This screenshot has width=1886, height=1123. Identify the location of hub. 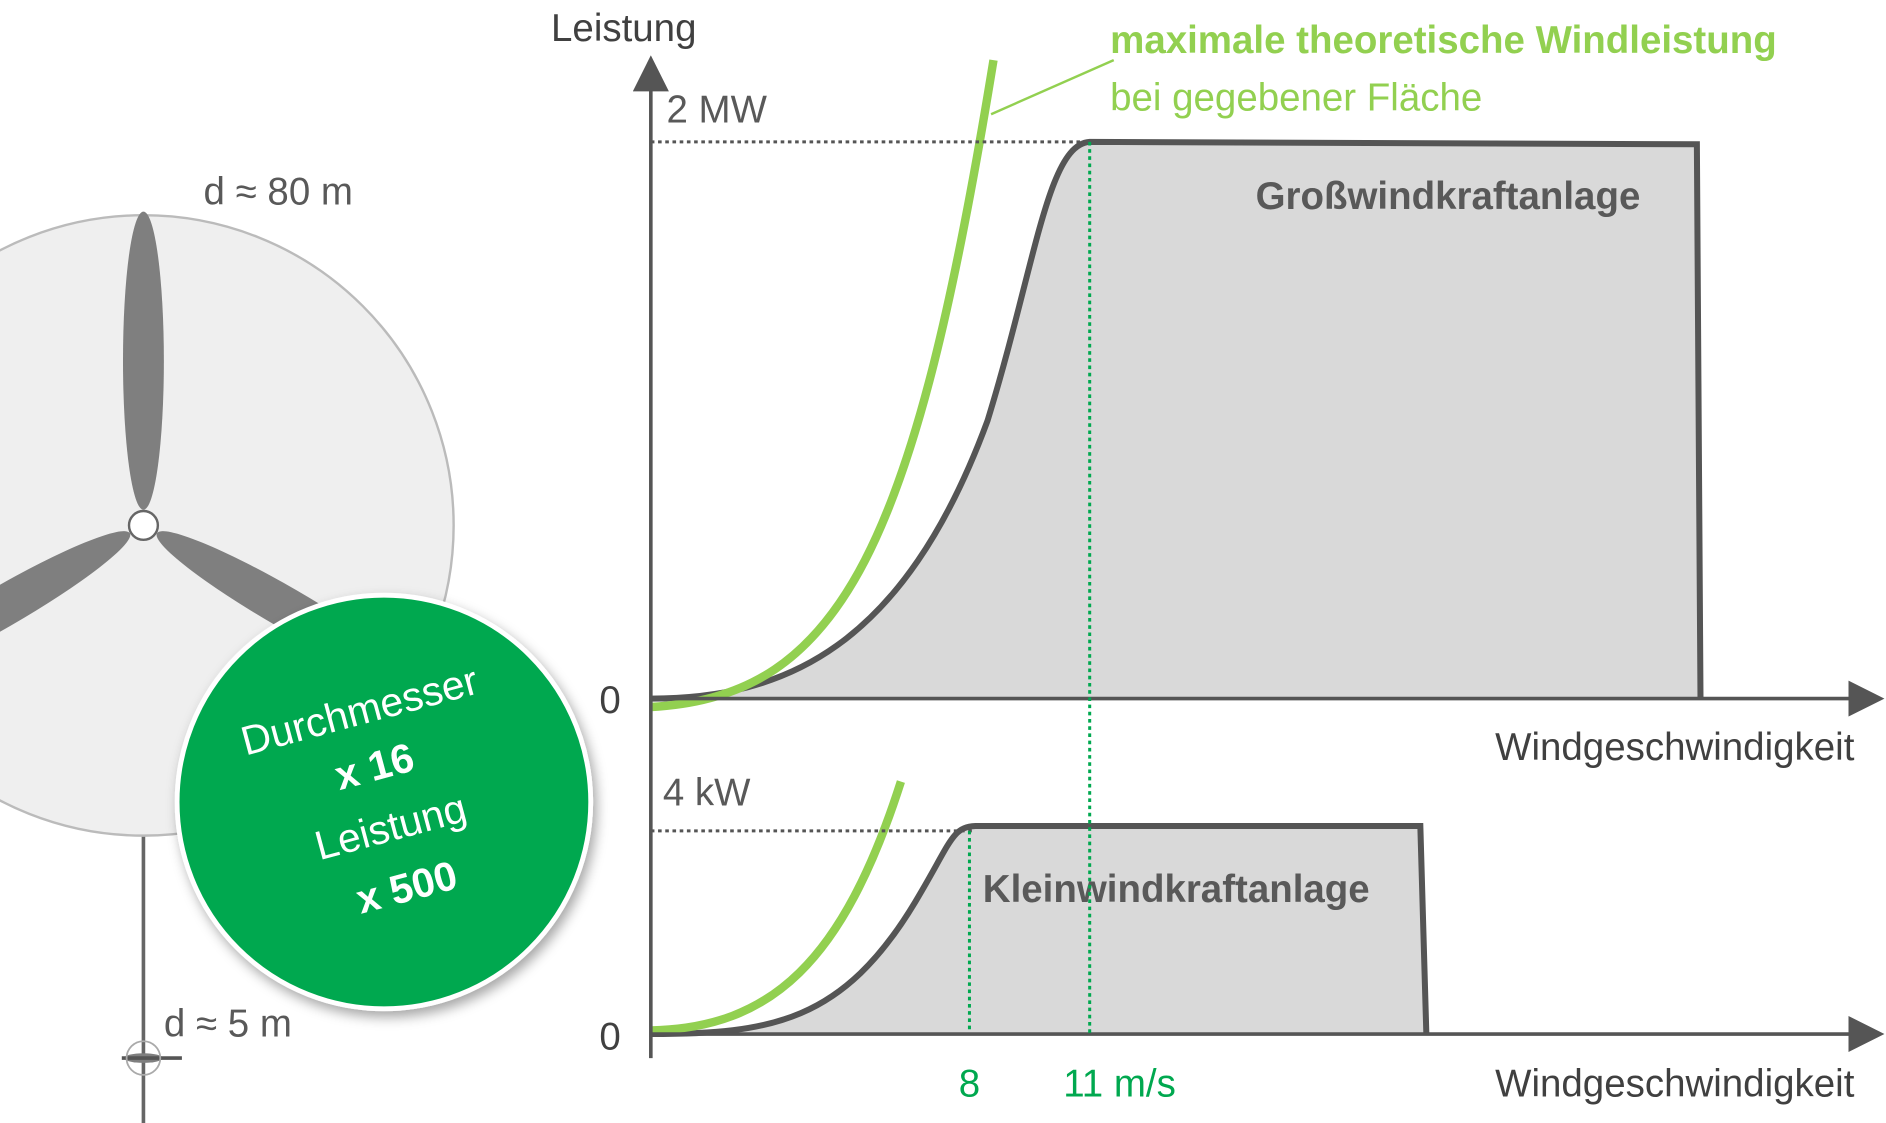
(143, 525).